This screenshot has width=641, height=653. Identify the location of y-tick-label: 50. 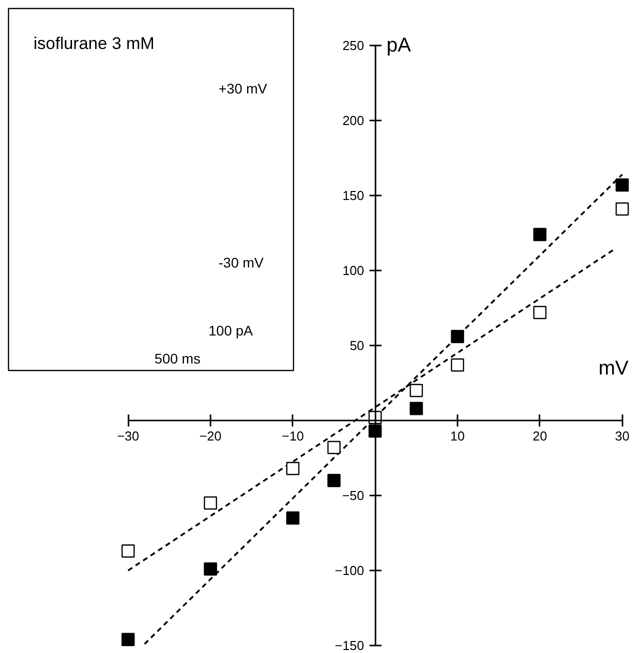
(357, 345).